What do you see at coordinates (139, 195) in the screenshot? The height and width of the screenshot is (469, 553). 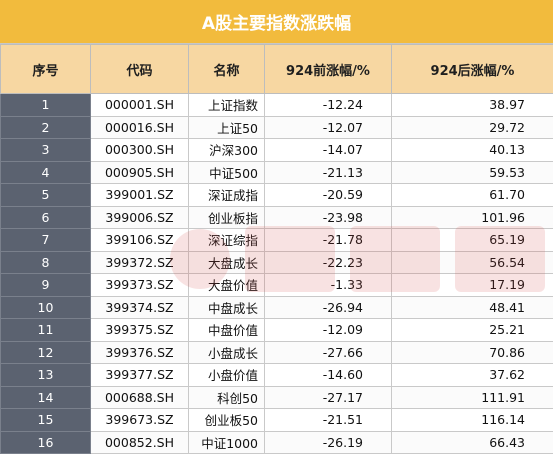 I see `row-code: 399001.SZ` at bounding box center [139, 195].